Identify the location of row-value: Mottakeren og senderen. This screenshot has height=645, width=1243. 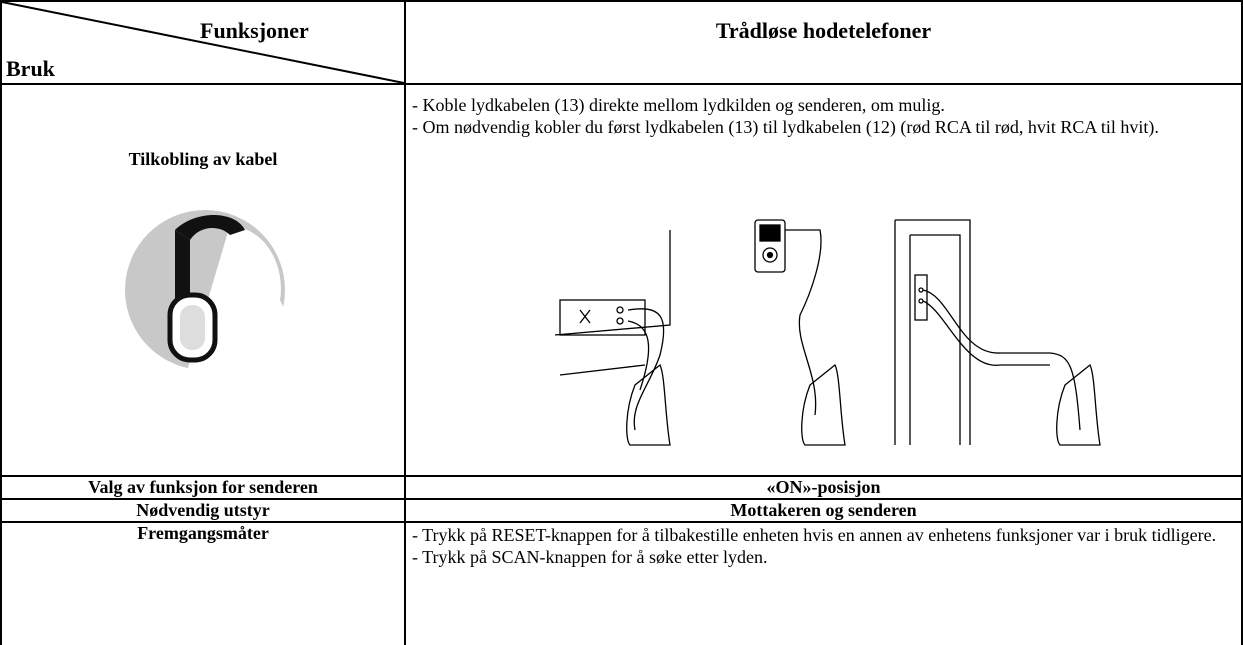
(823, 510).